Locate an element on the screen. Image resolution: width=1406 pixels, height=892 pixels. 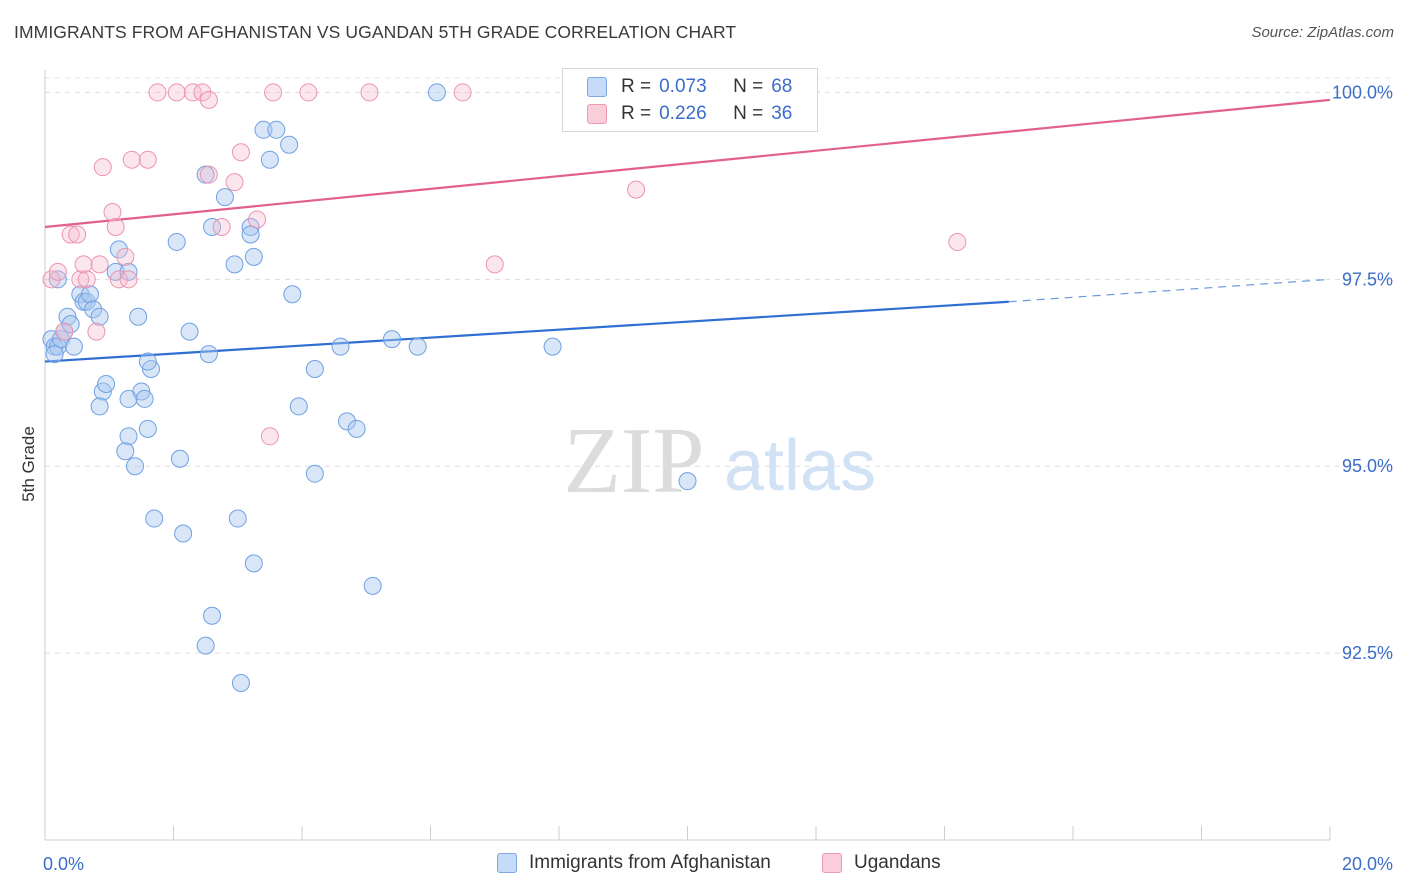
bottom-legend: Immigrants from Afghanistan Ugandans is located at coordinates (703, 865).